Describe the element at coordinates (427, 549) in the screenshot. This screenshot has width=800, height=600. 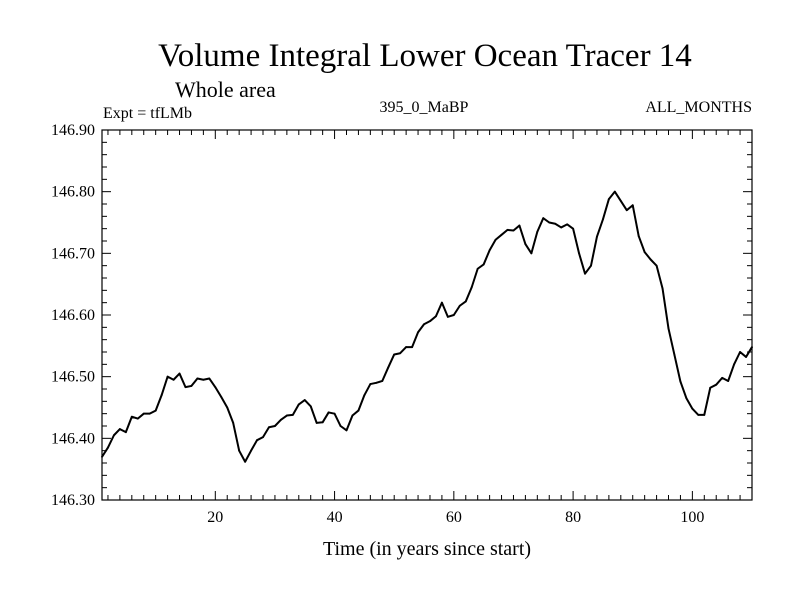
I see `x-axis-label: Time (in years since start)` at that location.